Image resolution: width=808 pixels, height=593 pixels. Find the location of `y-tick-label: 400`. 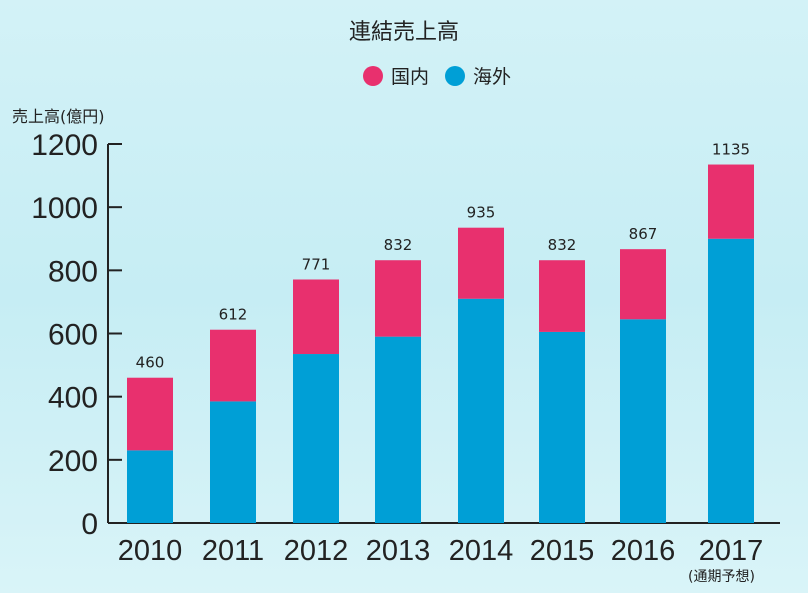

y-tick-label: 400 is located at coordinates (73, 398).